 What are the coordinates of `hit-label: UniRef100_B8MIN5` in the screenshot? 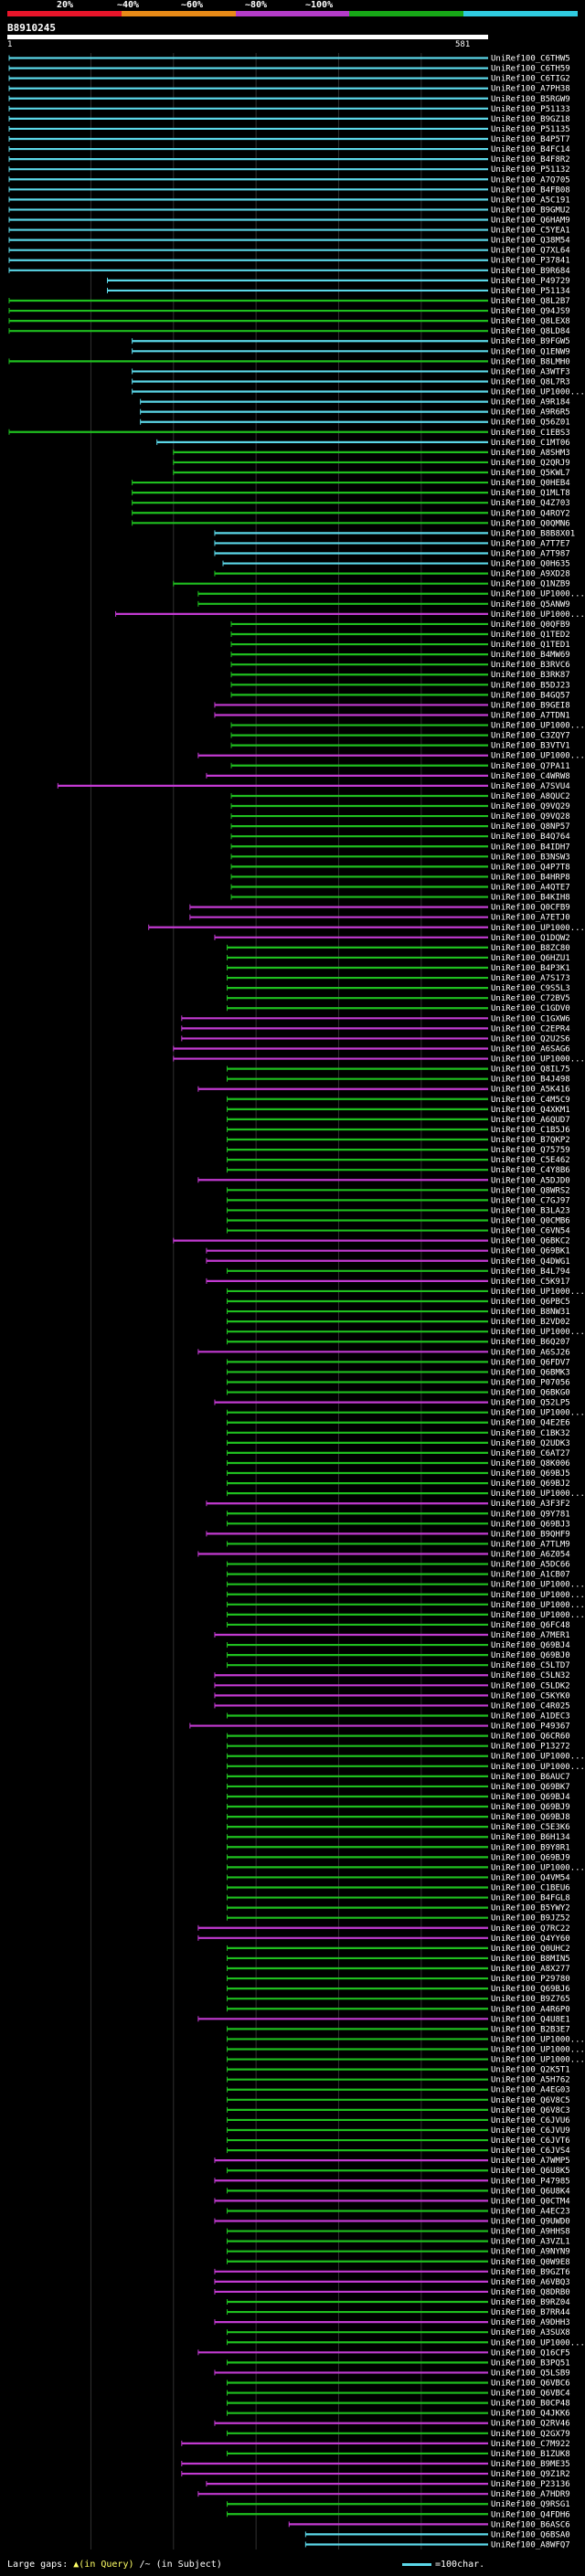 It's located at (531, 1959).